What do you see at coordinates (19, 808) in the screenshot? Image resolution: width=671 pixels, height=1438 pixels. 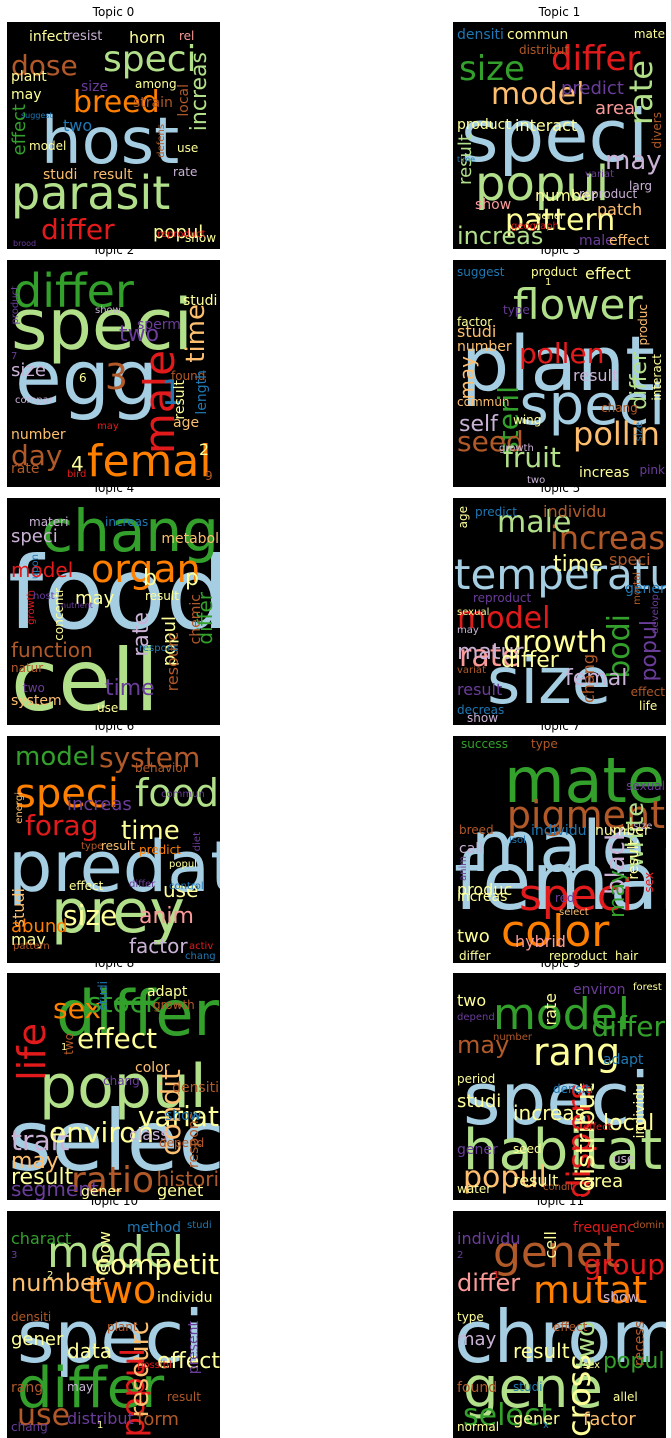 I see `cloud-word: energi` at bounding box center [19, 808].